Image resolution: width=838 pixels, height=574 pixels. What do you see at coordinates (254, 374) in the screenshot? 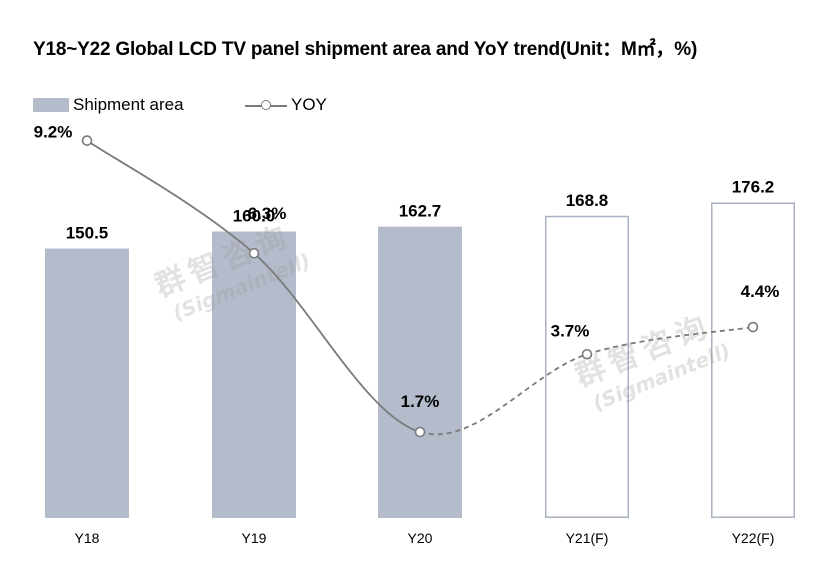
I see `bar-Y19` at bounding box center [254, 374].